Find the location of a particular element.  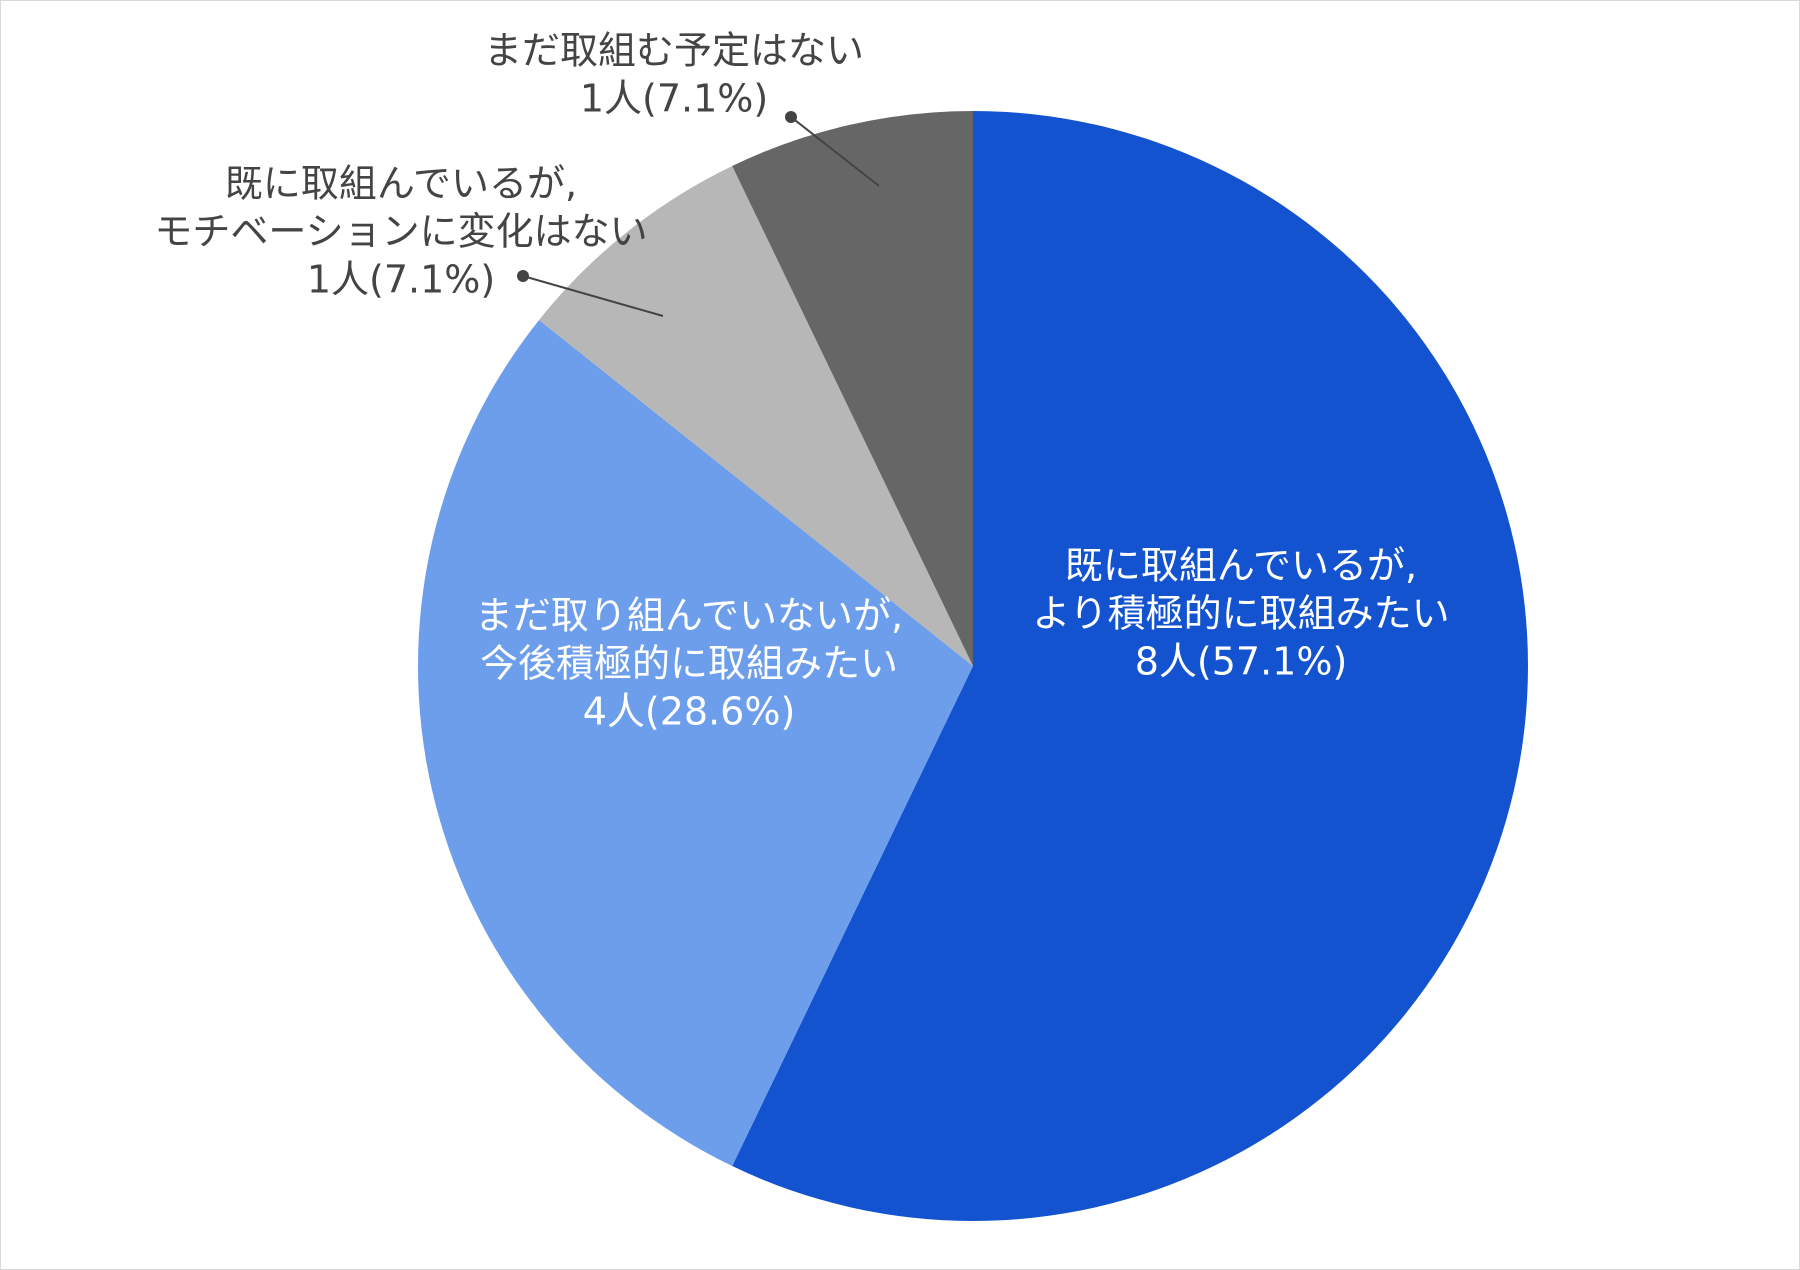

slice-label: 既に取組んでいるが,モチベーションに変化はない 1人(7.1%) is located at coordinates (400, 232).